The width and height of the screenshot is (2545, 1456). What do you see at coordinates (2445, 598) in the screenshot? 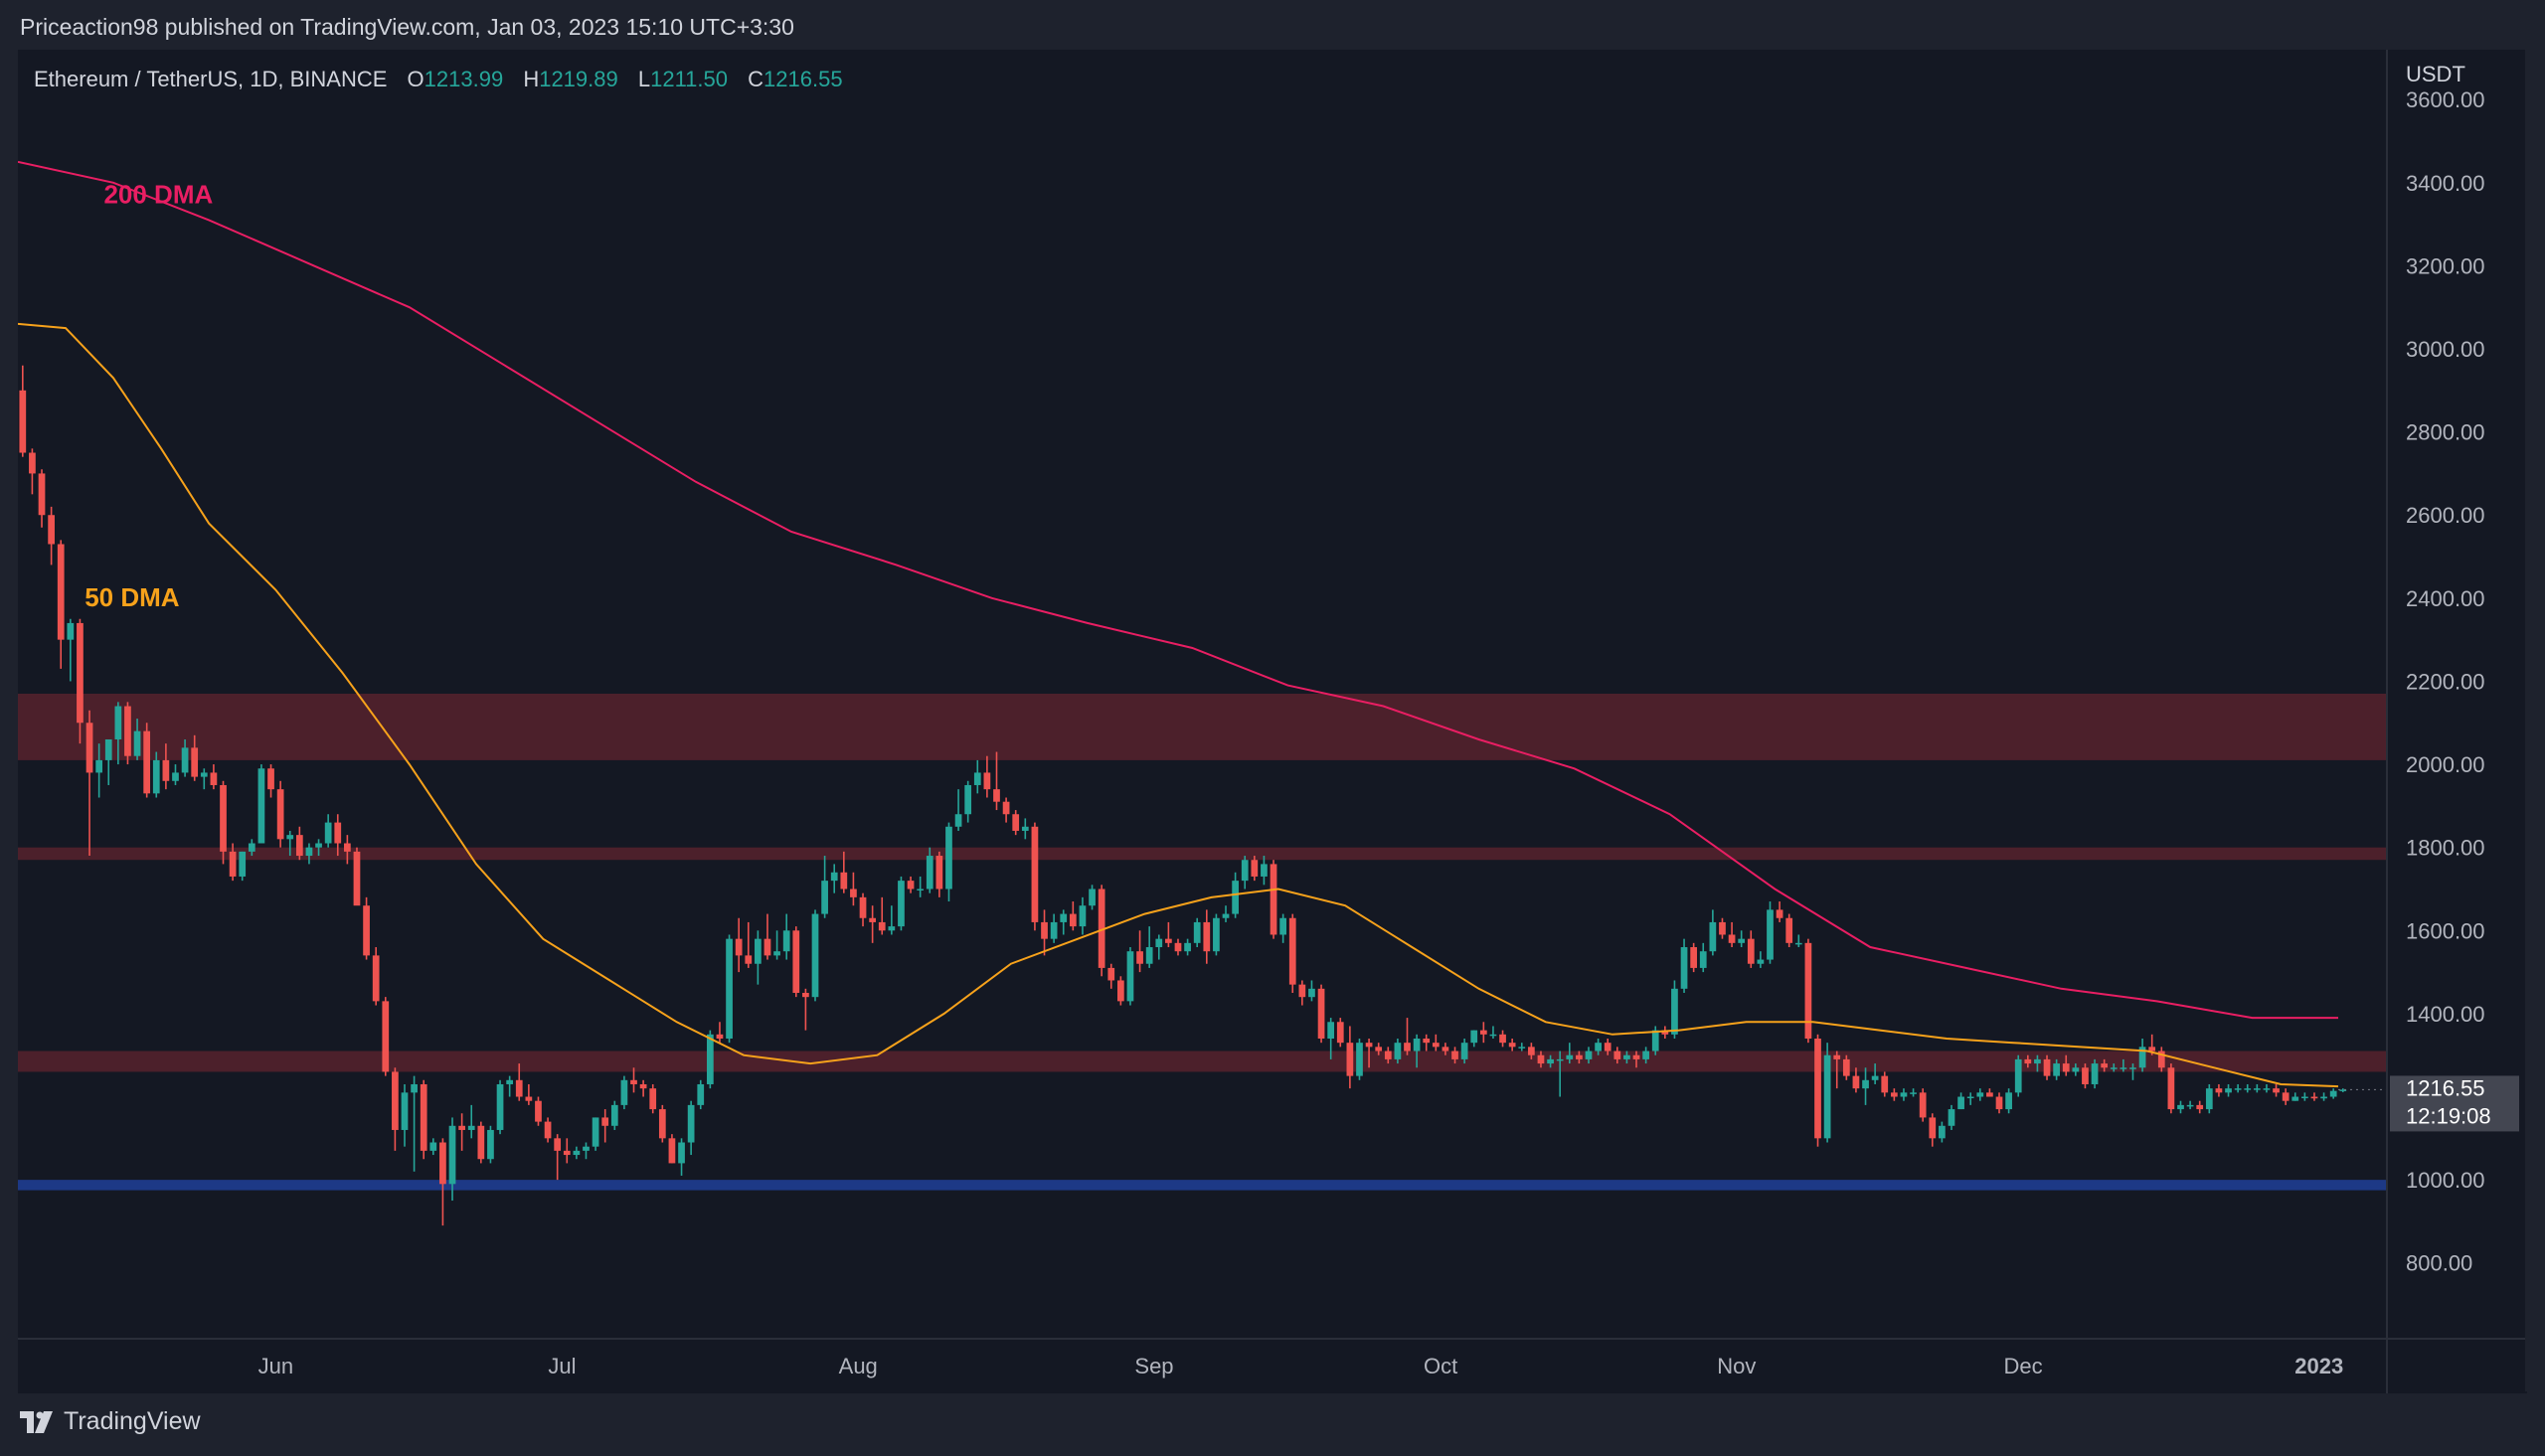
I see `price-tick-label: 2400.00` at bounding box center [2445, 598].